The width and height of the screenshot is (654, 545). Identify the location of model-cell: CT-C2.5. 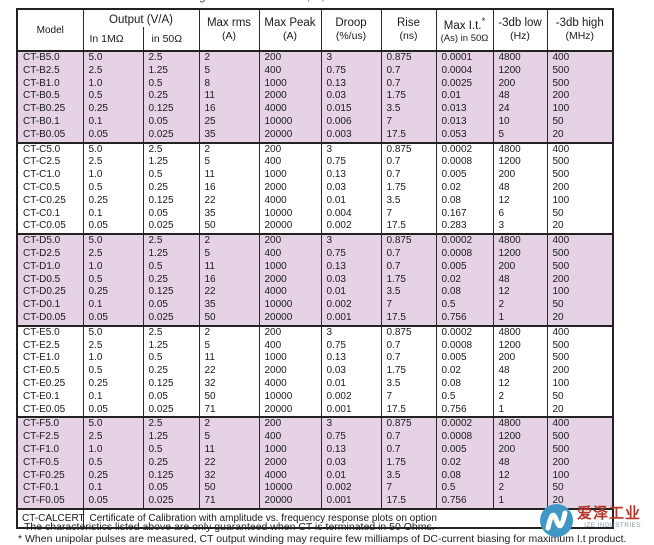
(50, 163).